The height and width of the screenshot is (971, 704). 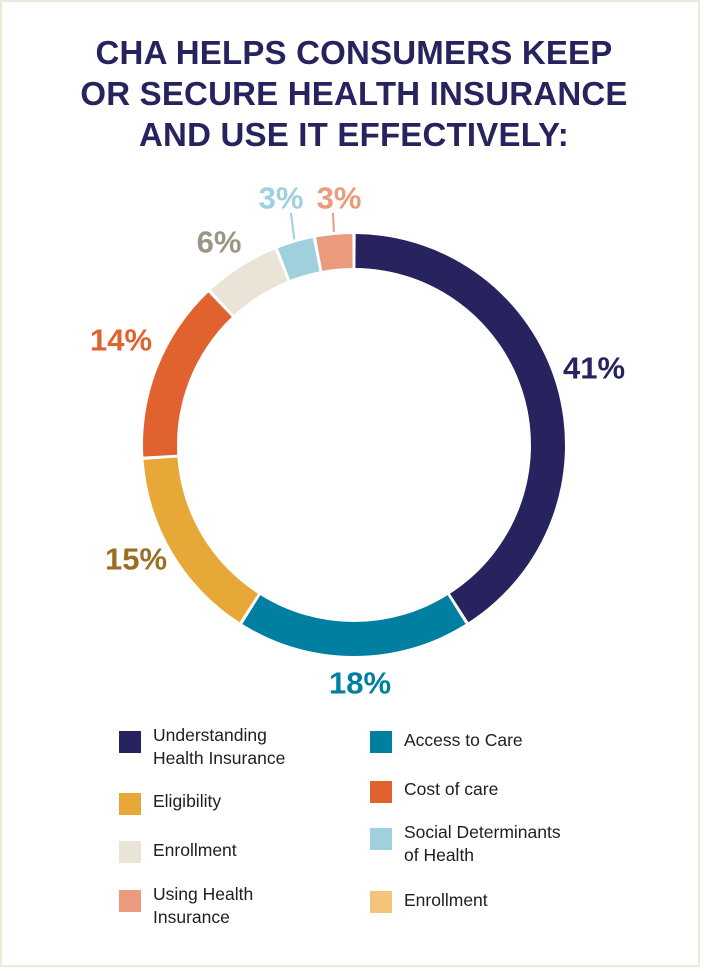 I want to click on label-leader-lines, so click(x=312, y=226).